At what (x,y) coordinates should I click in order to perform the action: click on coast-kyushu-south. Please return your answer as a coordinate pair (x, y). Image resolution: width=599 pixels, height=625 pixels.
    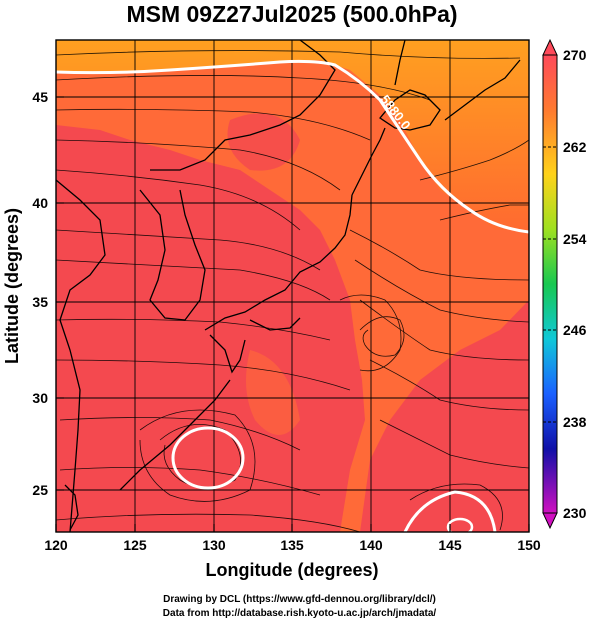
    Looking at the image, I should click on (227, 354).